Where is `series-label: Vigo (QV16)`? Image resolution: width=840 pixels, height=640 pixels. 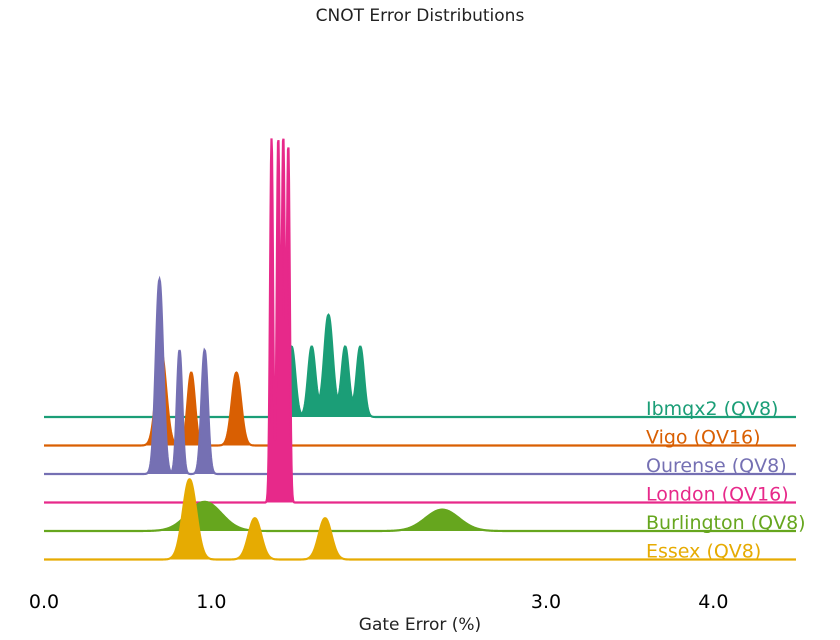
series-label: Vigo (QV16) is located at coordinates (703, 438).